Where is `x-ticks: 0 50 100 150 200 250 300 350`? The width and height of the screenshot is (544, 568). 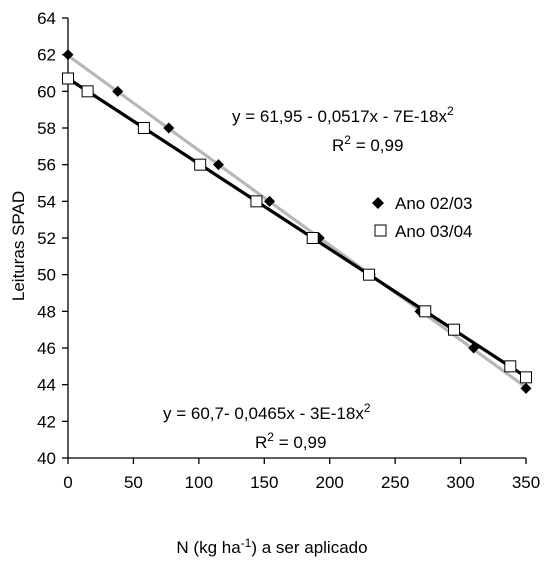
x-ticks: 0 50 100 150 200 250 300 350 is located at coordinates (301, 475).